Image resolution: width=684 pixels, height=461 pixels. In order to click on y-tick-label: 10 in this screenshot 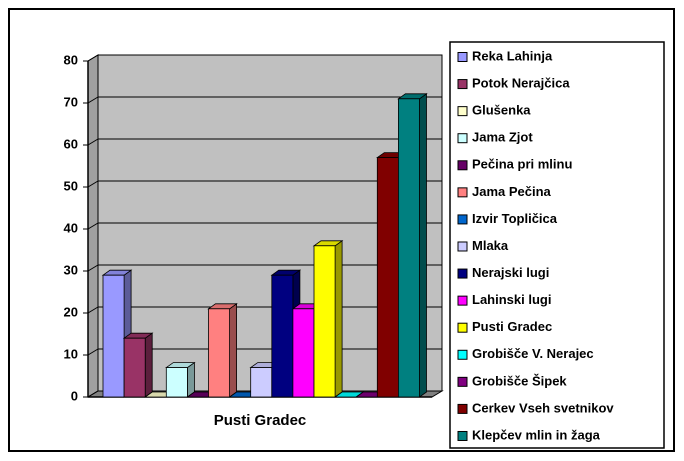, I will do `click(71, 353)`.